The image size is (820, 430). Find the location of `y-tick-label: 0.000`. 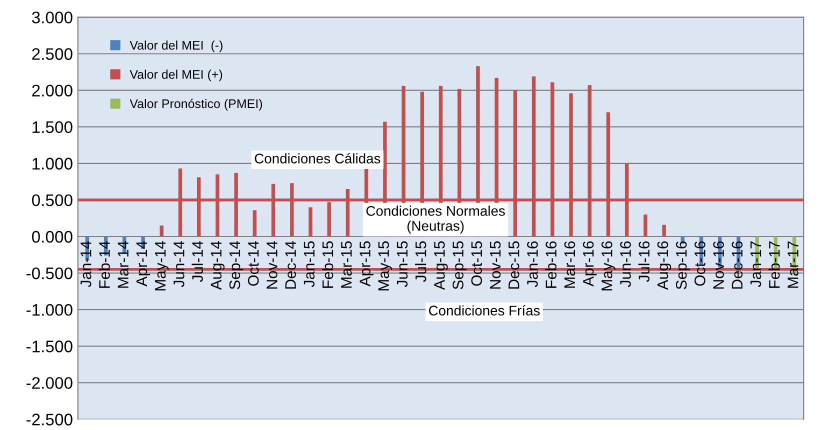

y-tick-label: 0.000 is located at coordinates (52, 236).